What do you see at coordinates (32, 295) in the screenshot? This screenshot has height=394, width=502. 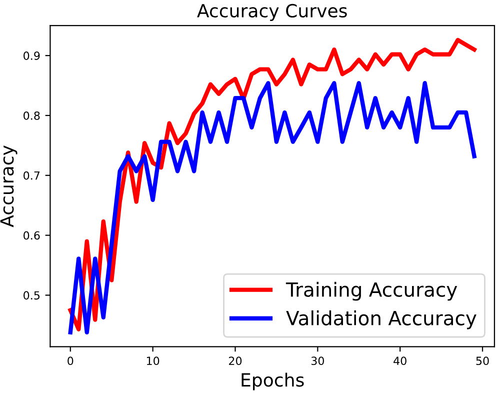 I see `y-tick-label: 0.5` at bounding box center [32, 295].